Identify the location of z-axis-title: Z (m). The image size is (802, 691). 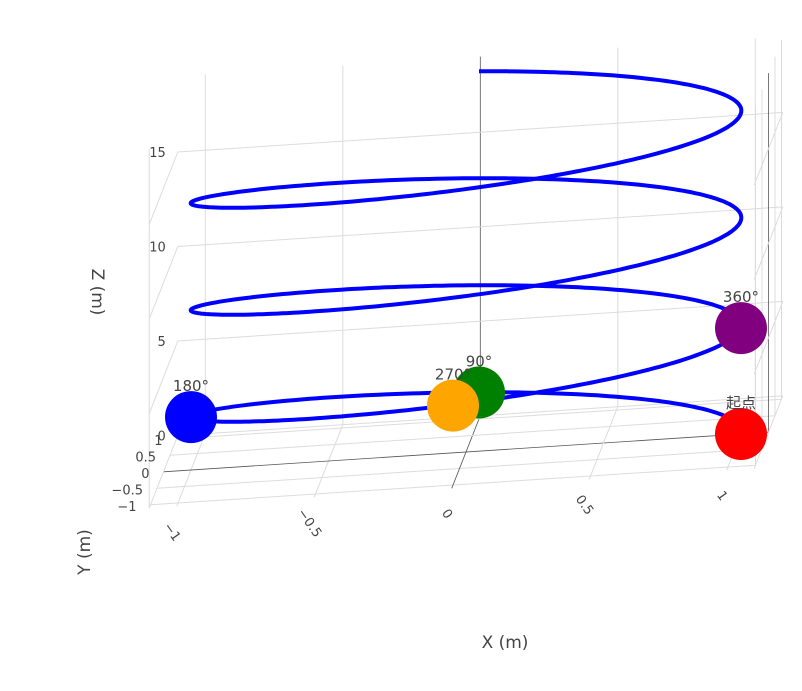
(97, 292).